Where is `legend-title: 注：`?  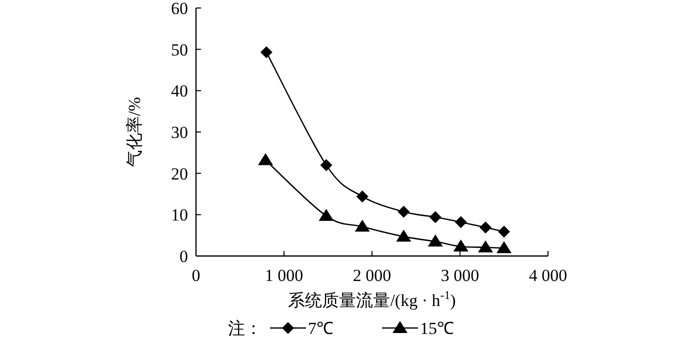
legend-title: 注： is located at coordinates (245, 328).